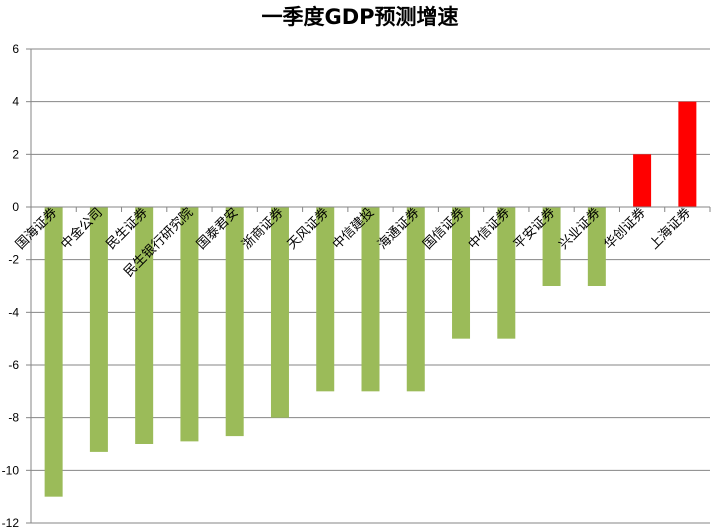  Describe the element at coordinates (625, 229) in the screenshot. I see `x-category-label: 华创证券` at that location.